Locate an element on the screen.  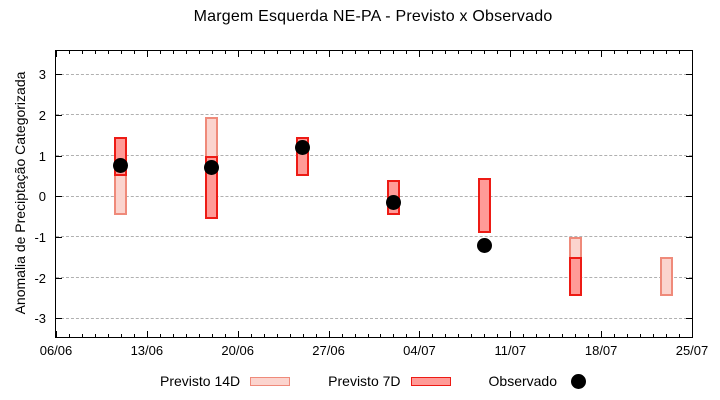
legend-label-observado: Observado is located at coordinates (522, 381).